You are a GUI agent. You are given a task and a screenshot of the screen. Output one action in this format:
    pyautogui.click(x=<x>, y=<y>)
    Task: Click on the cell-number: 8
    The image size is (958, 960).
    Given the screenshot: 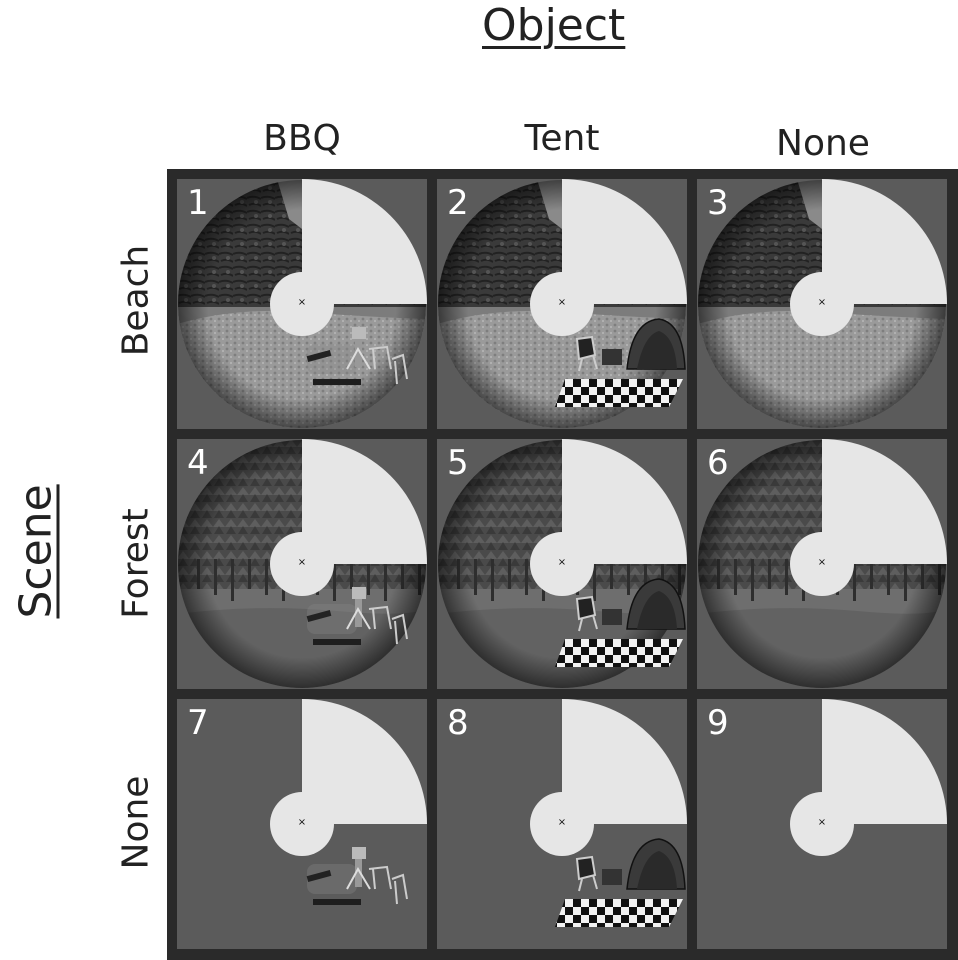 What is the action you would take?
    pyautogui.click(x=458, y=723)
    